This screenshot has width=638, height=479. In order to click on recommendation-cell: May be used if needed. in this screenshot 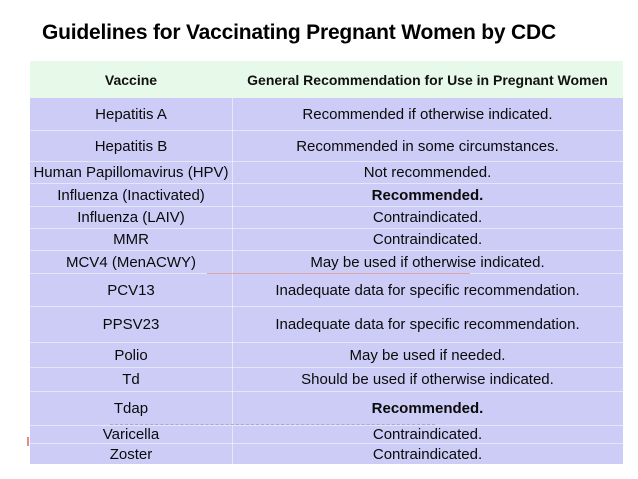, I will do `click(427, 355)`.